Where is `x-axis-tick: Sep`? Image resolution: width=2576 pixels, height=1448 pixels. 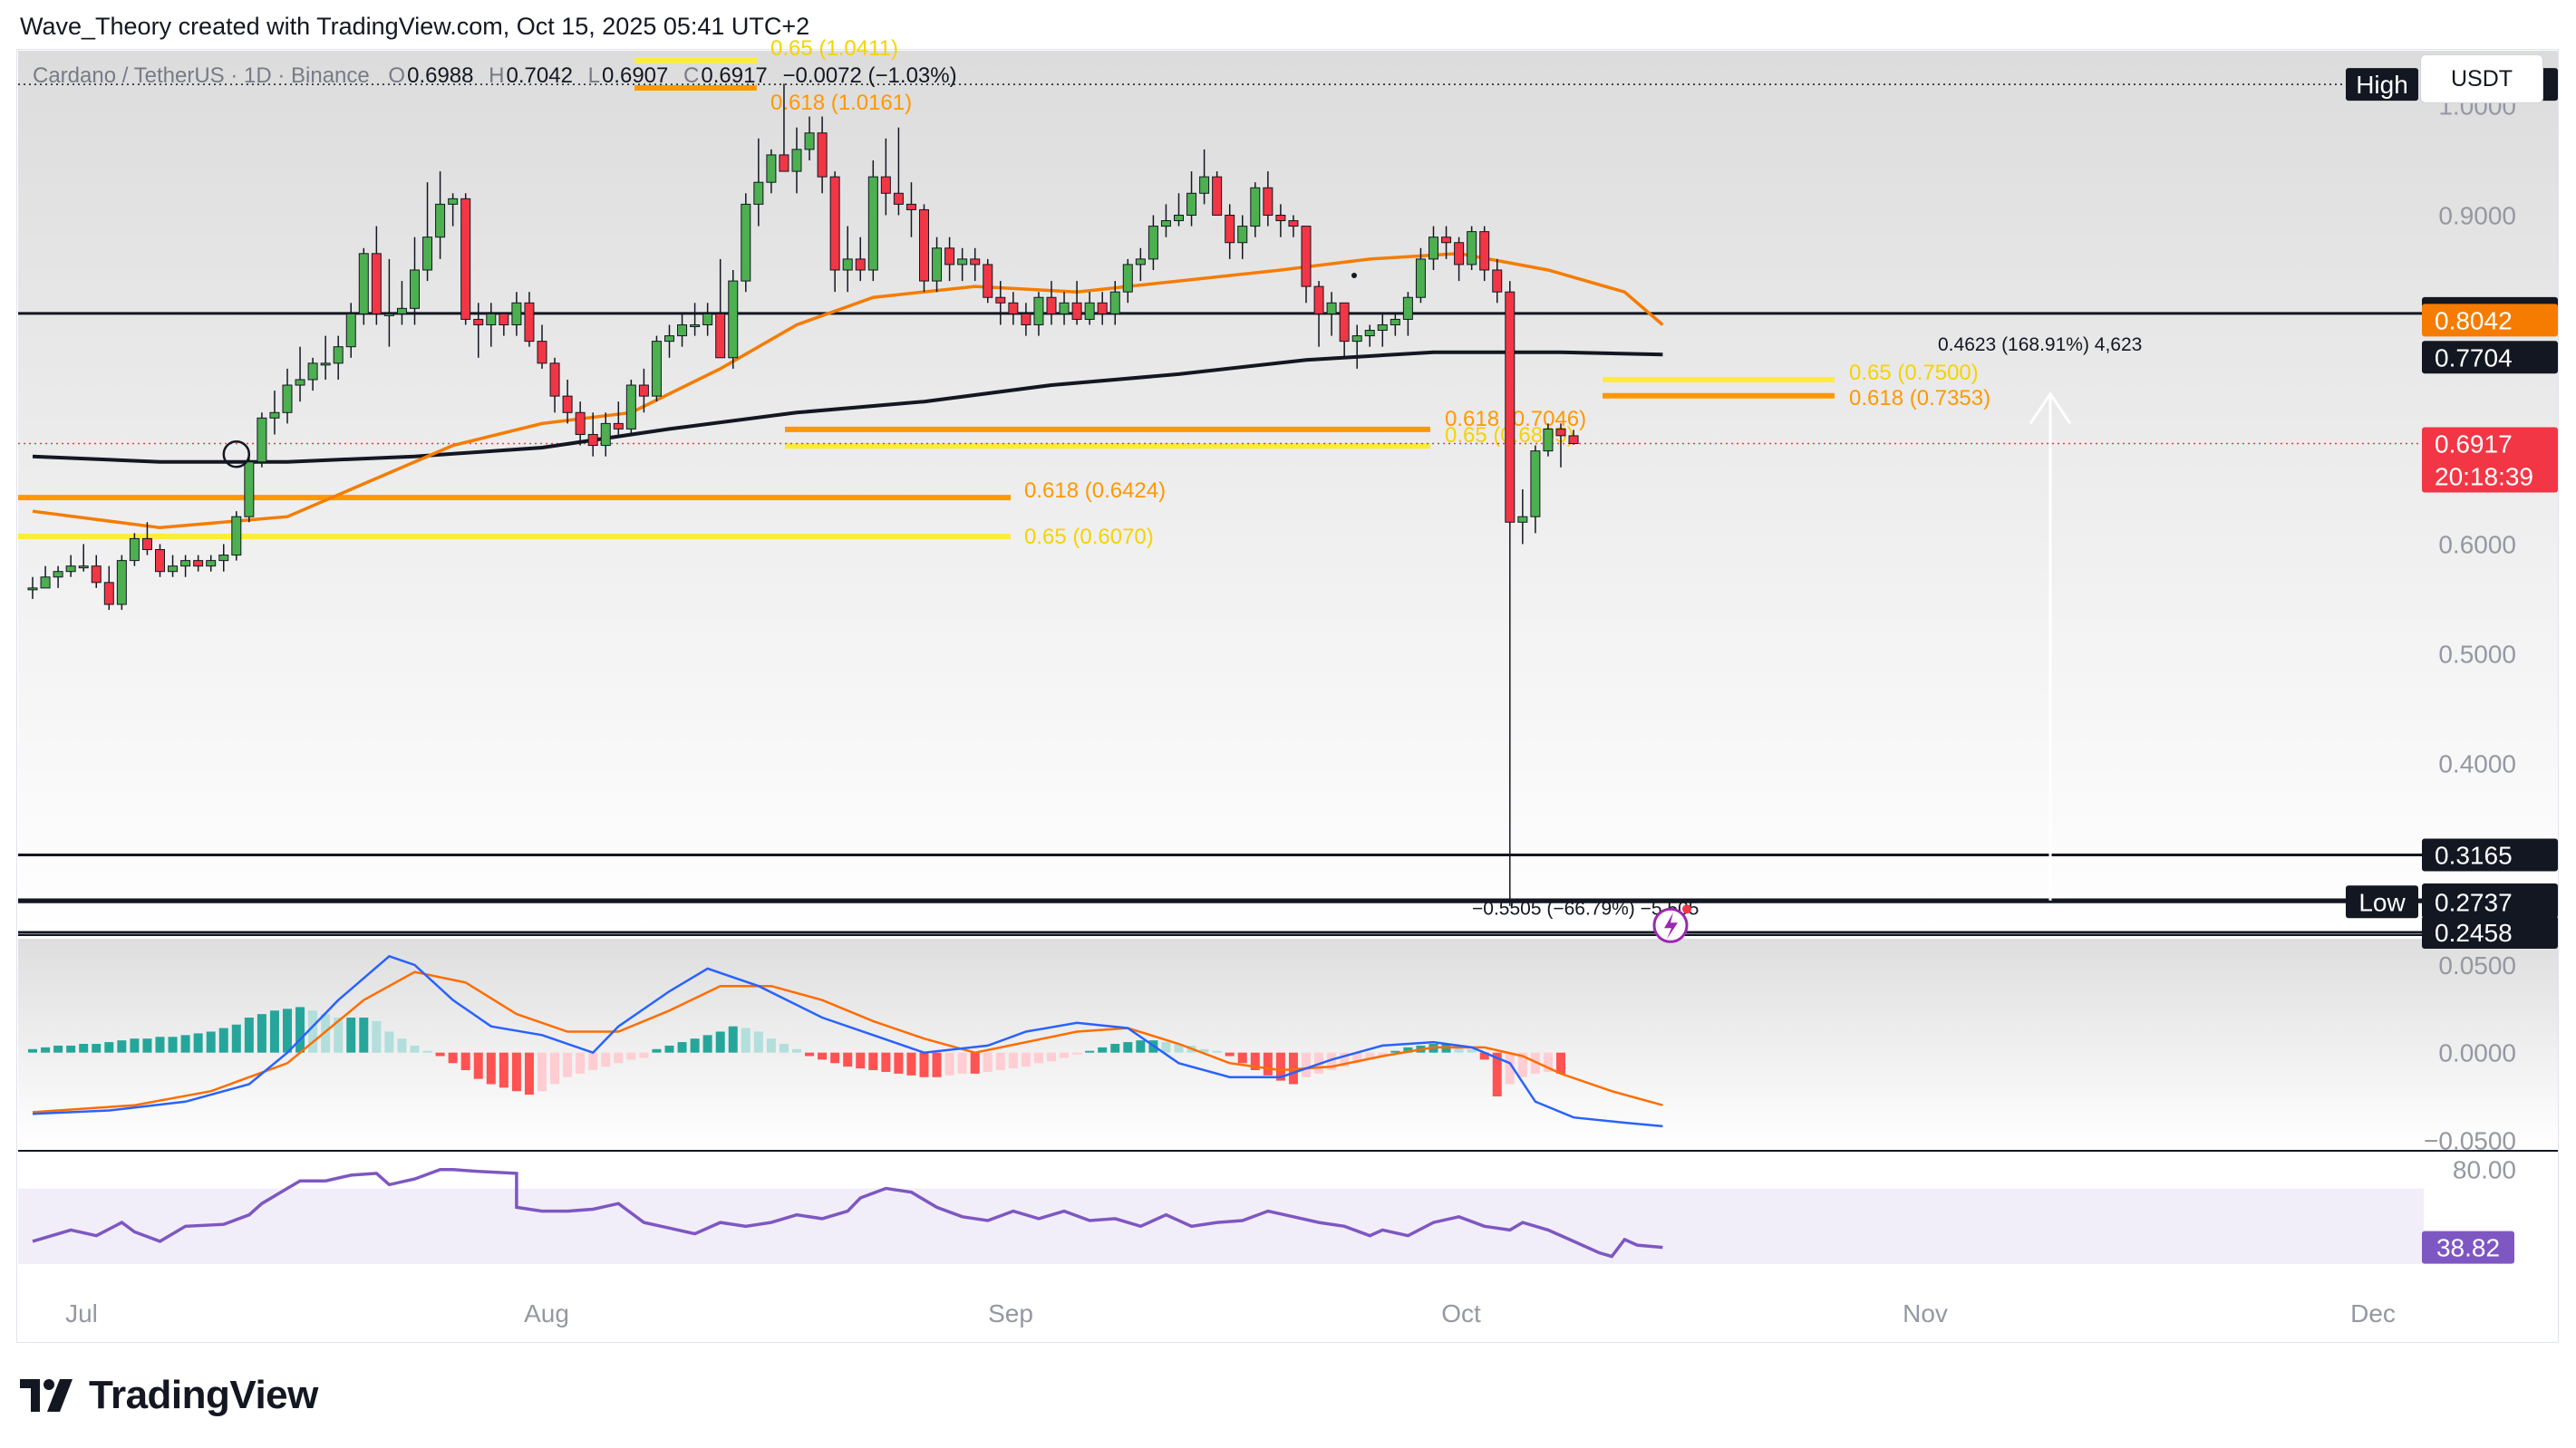 x-axis-tick: Sep is located at coordinates (1010, 1313).